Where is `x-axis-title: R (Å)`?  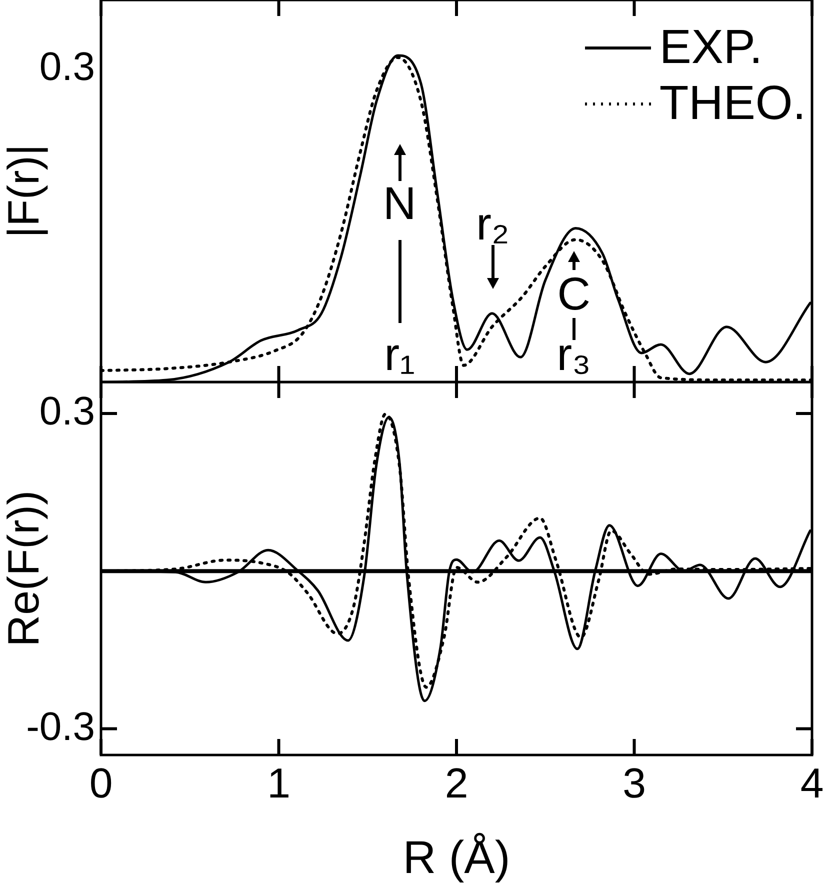
x-axis-title: R (Å) is located at coordinates (456, 857).